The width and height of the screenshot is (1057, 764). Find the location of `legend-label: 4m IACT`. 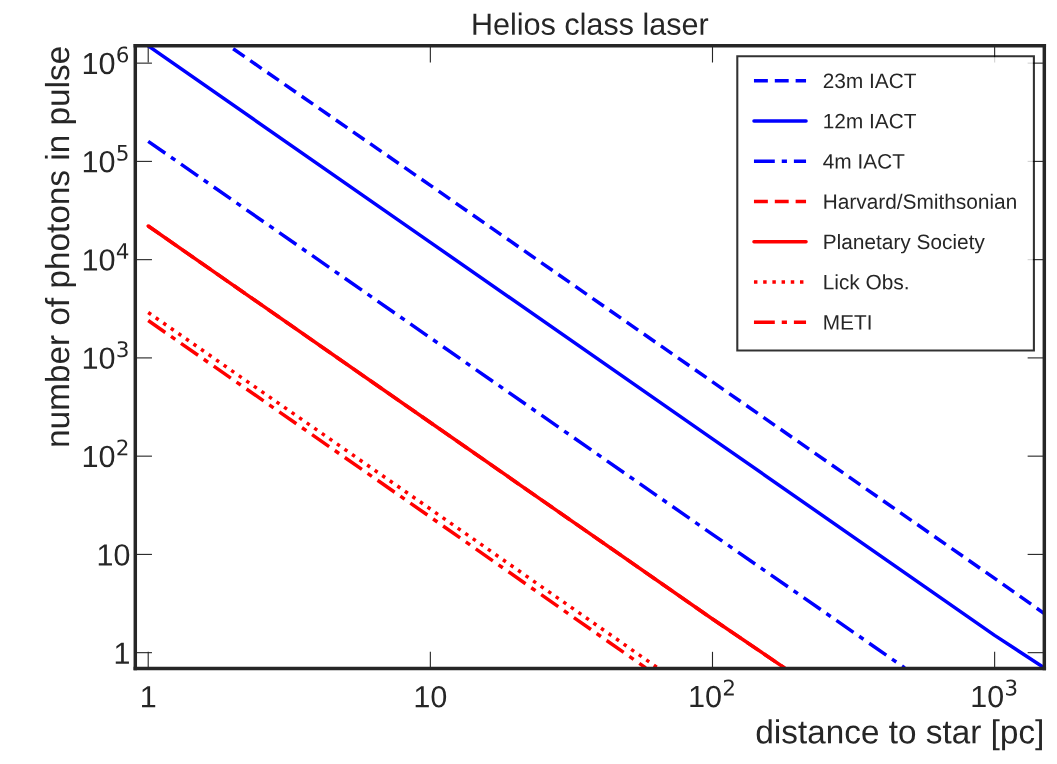

legend-label: 4m IACT is located at coordinates (864, 161).